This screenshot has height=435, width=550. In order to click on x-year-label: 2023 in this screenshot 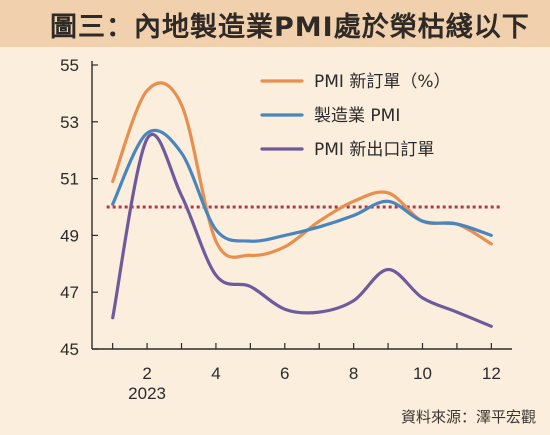, I will do `click(147, 393)`.